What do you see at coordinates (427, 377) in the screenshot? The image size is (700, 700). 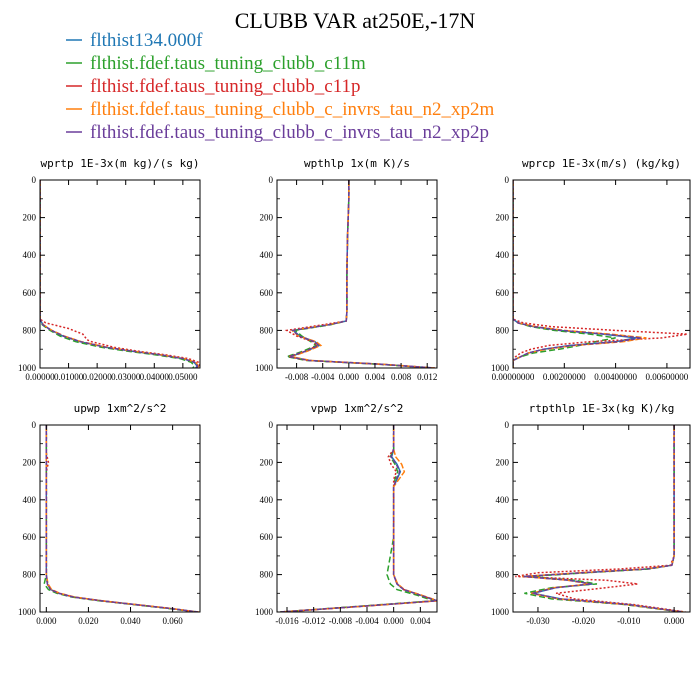 I see `x-tick-label: 0.012` at bounding box center [427, 377].